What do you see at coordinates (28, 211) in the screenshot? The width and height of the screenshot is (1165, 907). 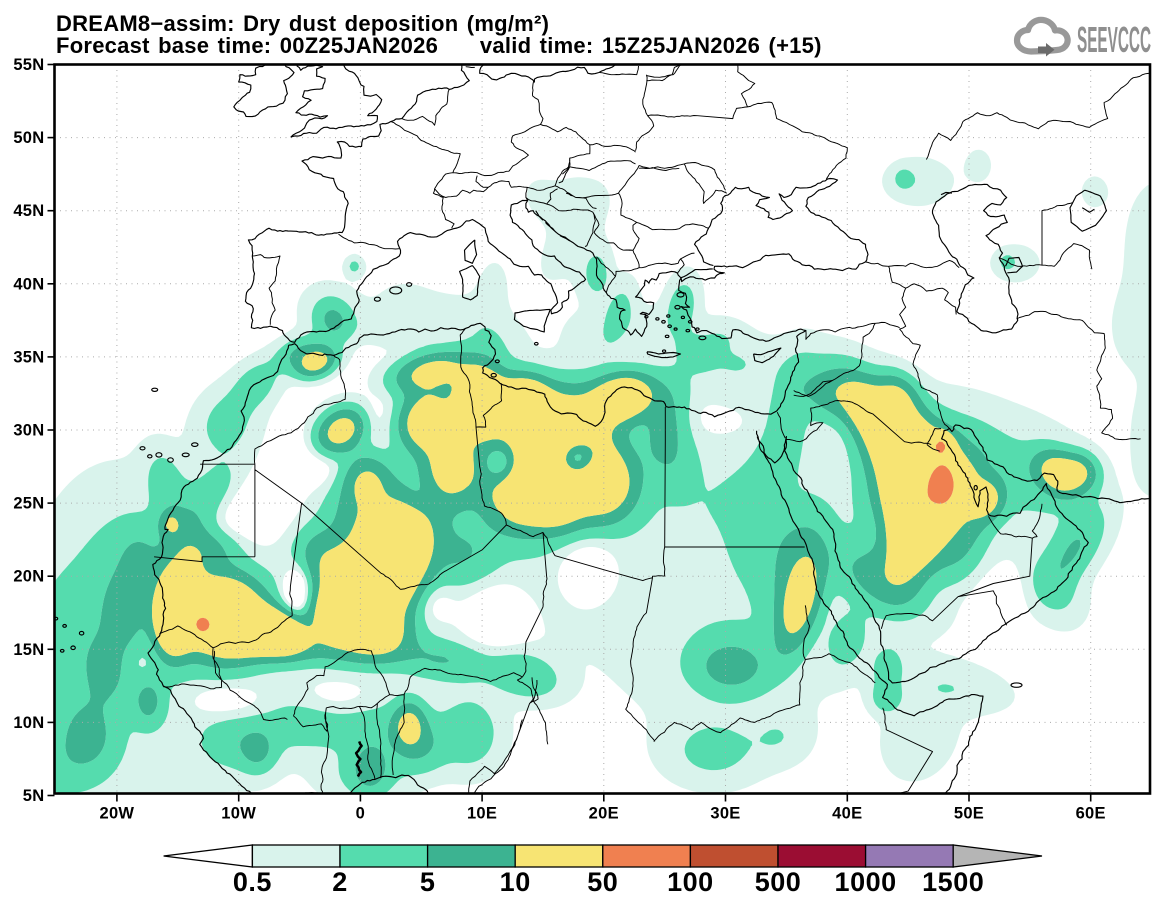 I see `svg-text: 45N` at bounding box center [28, 211].